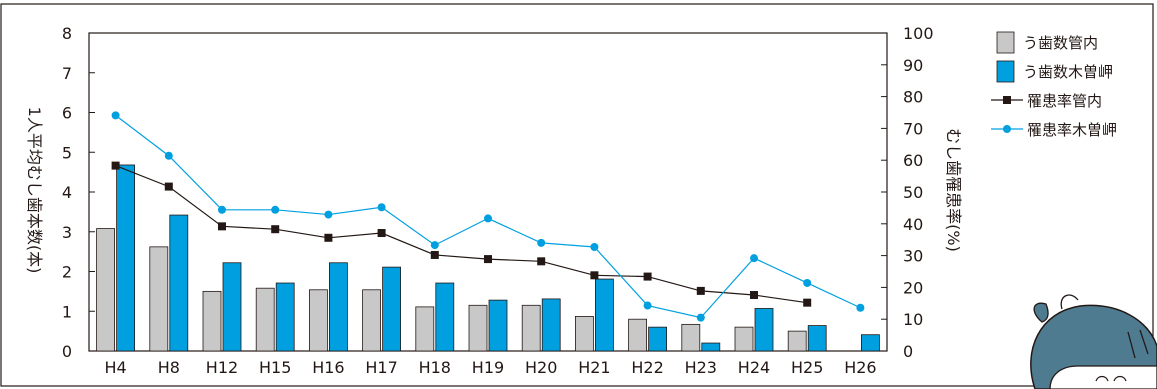  What do you see at coordinates (754, 367) in the screenshot?
I see `x-axis-tick-label: H24` at bounding box center [754, 367].